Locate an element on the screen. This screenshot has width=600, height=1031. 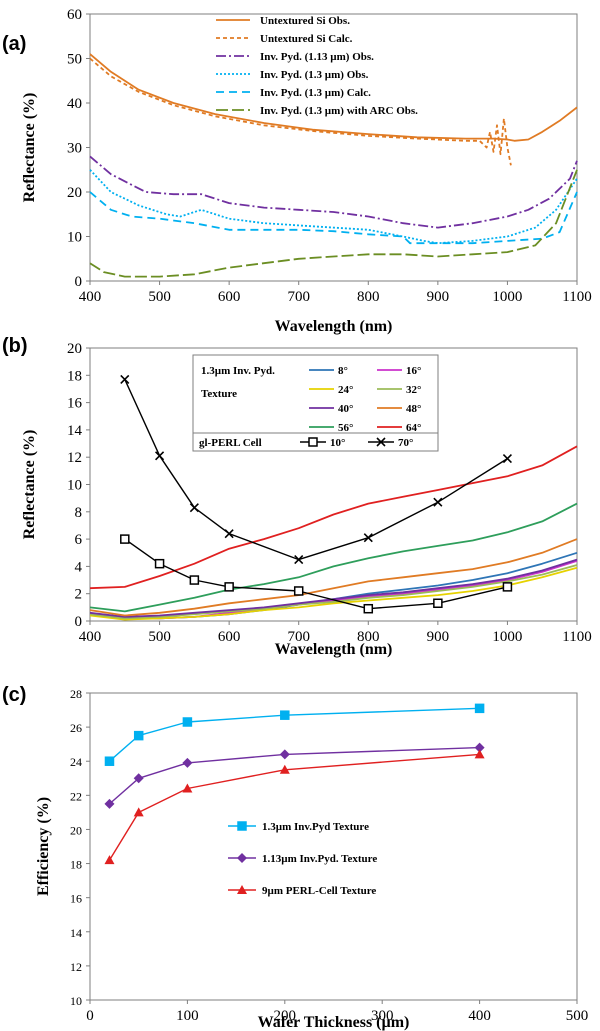
series-inv-pyd-1-3-m-calc is located at coordinates (333, 218).